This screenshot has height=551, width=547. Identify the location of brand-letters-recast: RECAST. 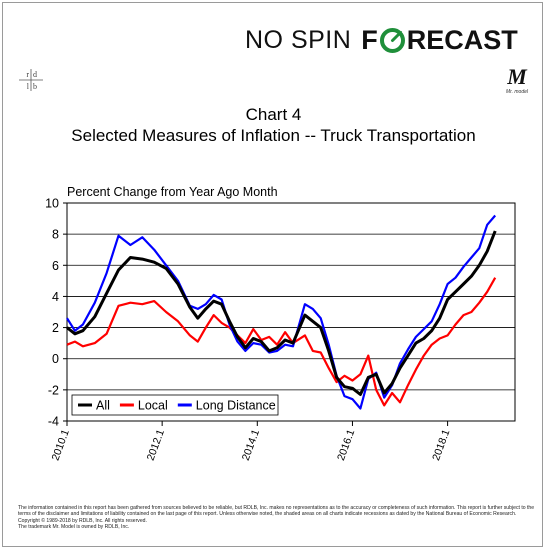
(462, 39).